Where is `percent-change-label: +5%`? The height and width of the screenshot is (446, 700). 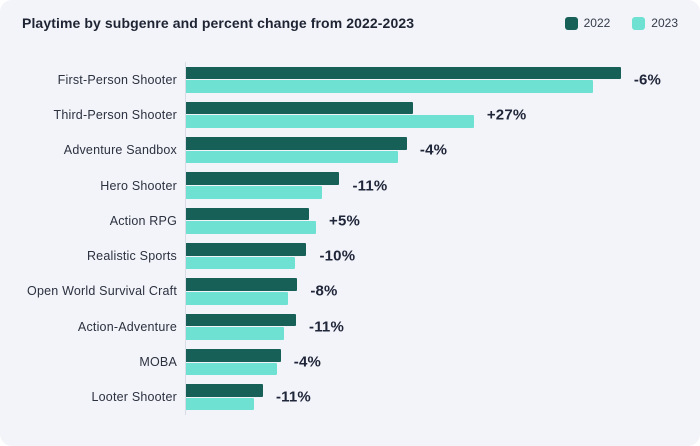 percent-change-label: +5% is located at coordinates (345, 221).